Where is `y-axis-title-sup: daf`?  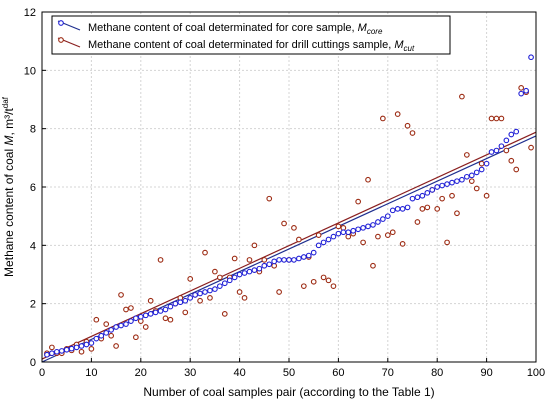 y-axis-title-sup: daf is located at coordinates (5, 102).